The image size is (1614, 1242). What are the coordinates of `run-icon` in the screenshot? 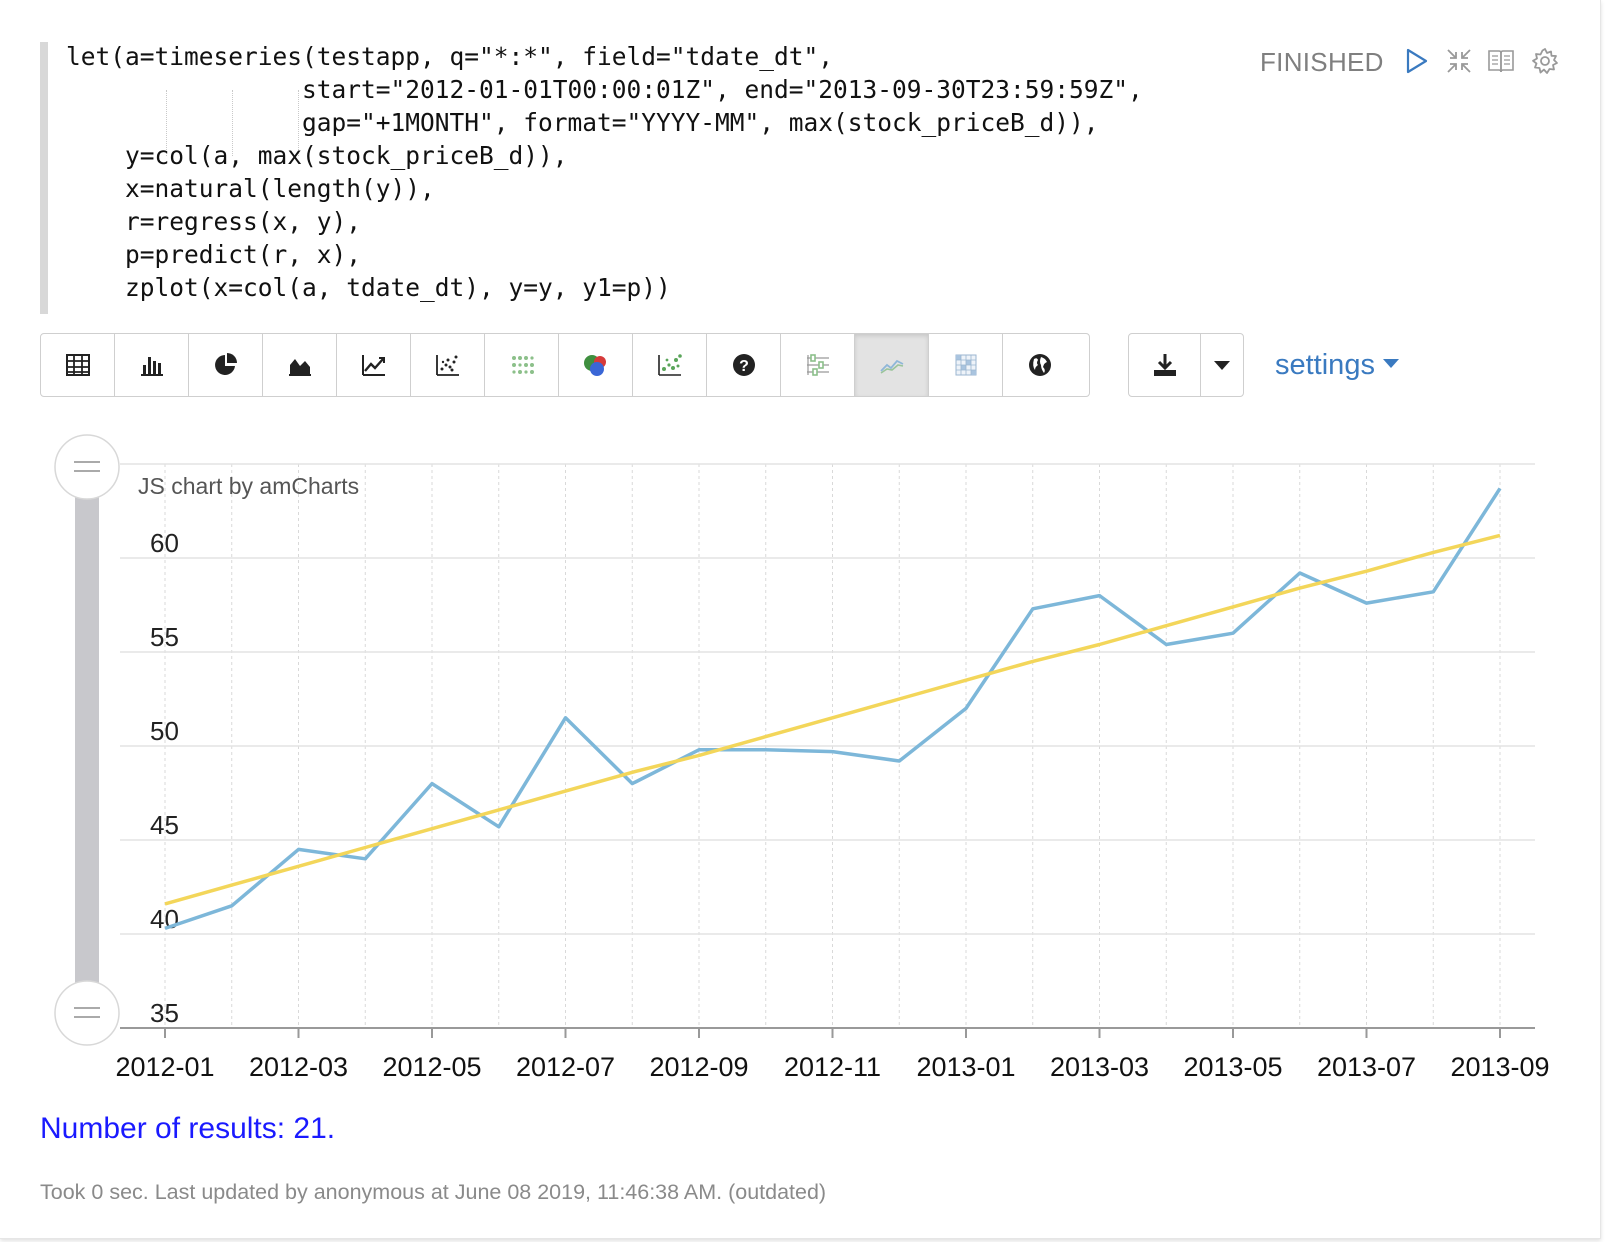 It's located at (1417, 61).